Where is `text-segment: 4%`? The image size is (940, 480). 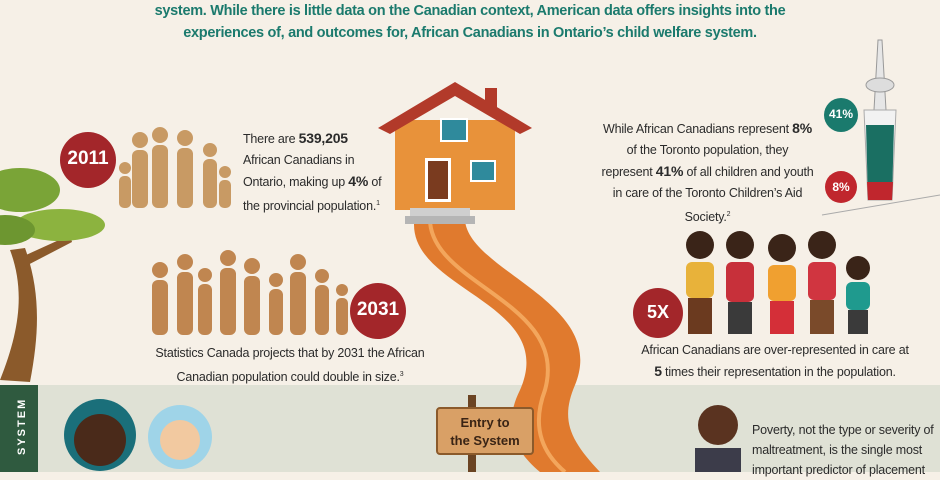 text-segment: 4% is located at coordinates (358, 181).